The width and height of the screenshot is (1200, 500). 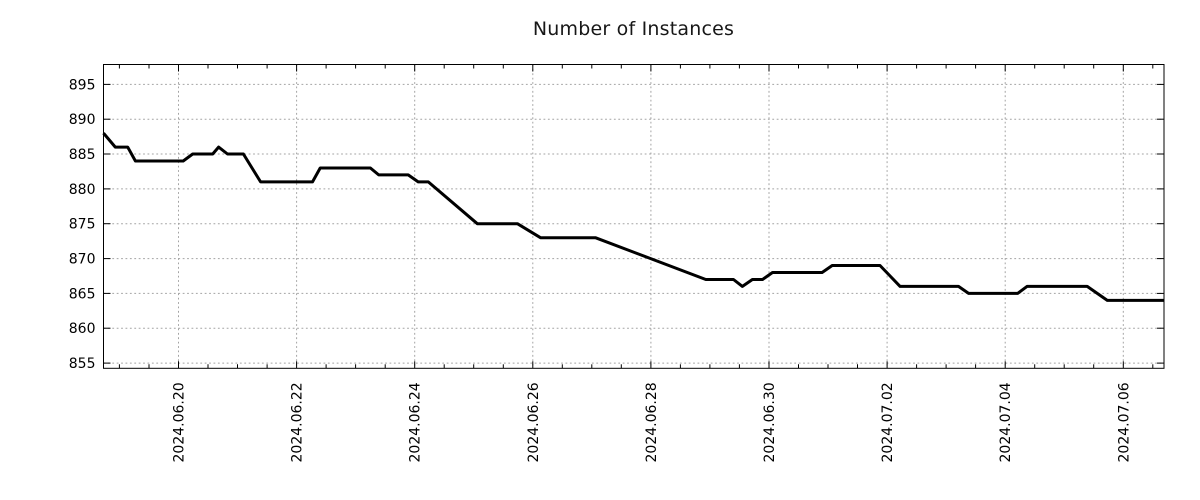 I want to click on chart-title: Number of Instances, so click(x=633, y=29).